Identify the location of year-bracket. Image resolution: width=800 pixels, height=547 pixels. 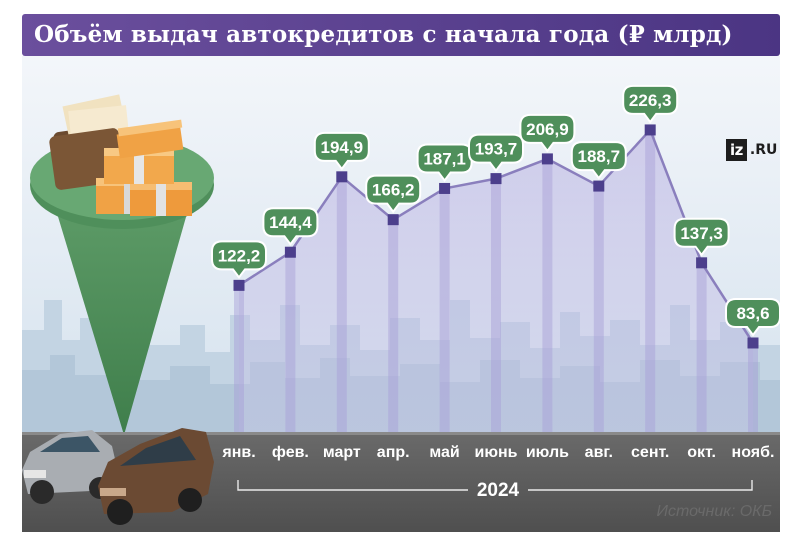
(495, 485).